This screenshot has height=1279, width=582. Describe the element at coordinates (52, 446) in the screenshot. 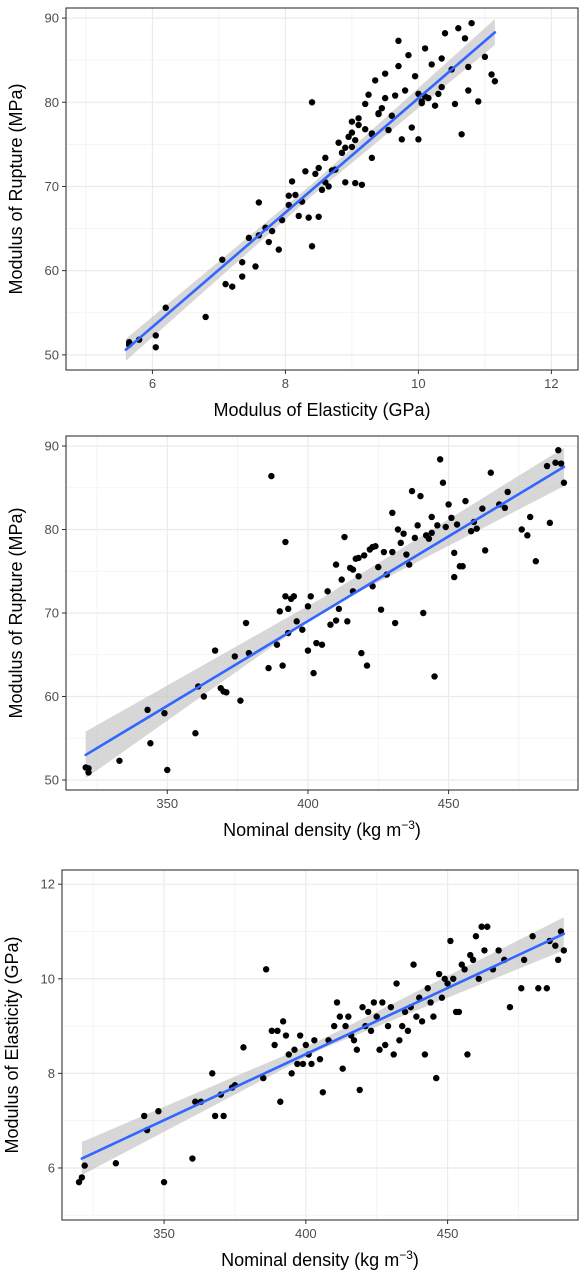

I see `y-tick-label: 90` at that location.